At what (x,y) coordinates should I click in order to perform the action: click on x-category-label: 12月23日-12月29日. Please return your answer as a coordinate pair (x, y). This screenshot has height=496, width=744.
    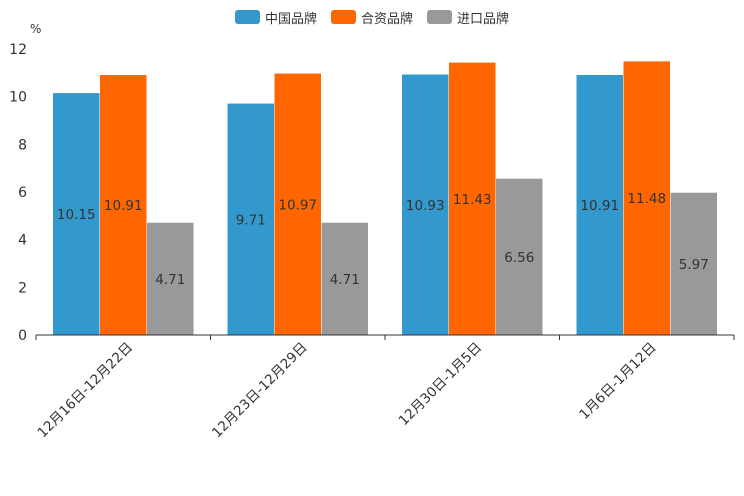
    Looking at the image, I should click on (260, 391).